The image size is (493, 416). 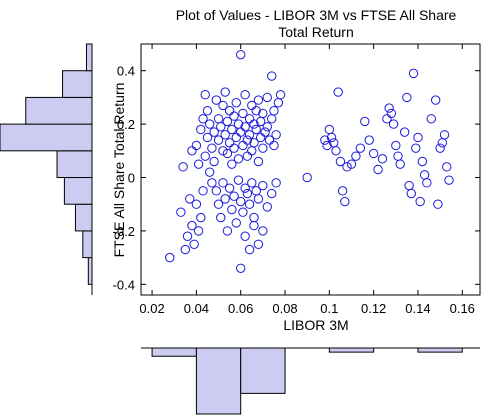 What do you see at coordinates (417, 308) in the screenshot?
I see `x-tick-label: 0.14` at bounding box center [417, 308].